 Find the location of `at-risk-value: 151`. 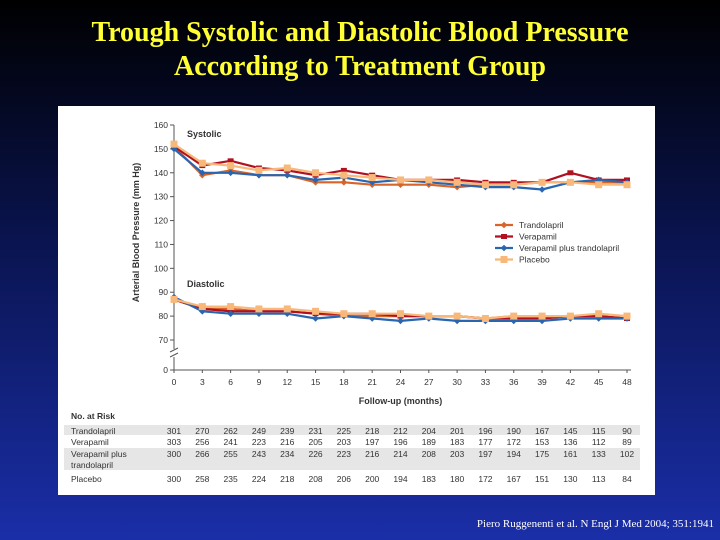

at-risk-value: 151 is located at coordinates (542, 479).